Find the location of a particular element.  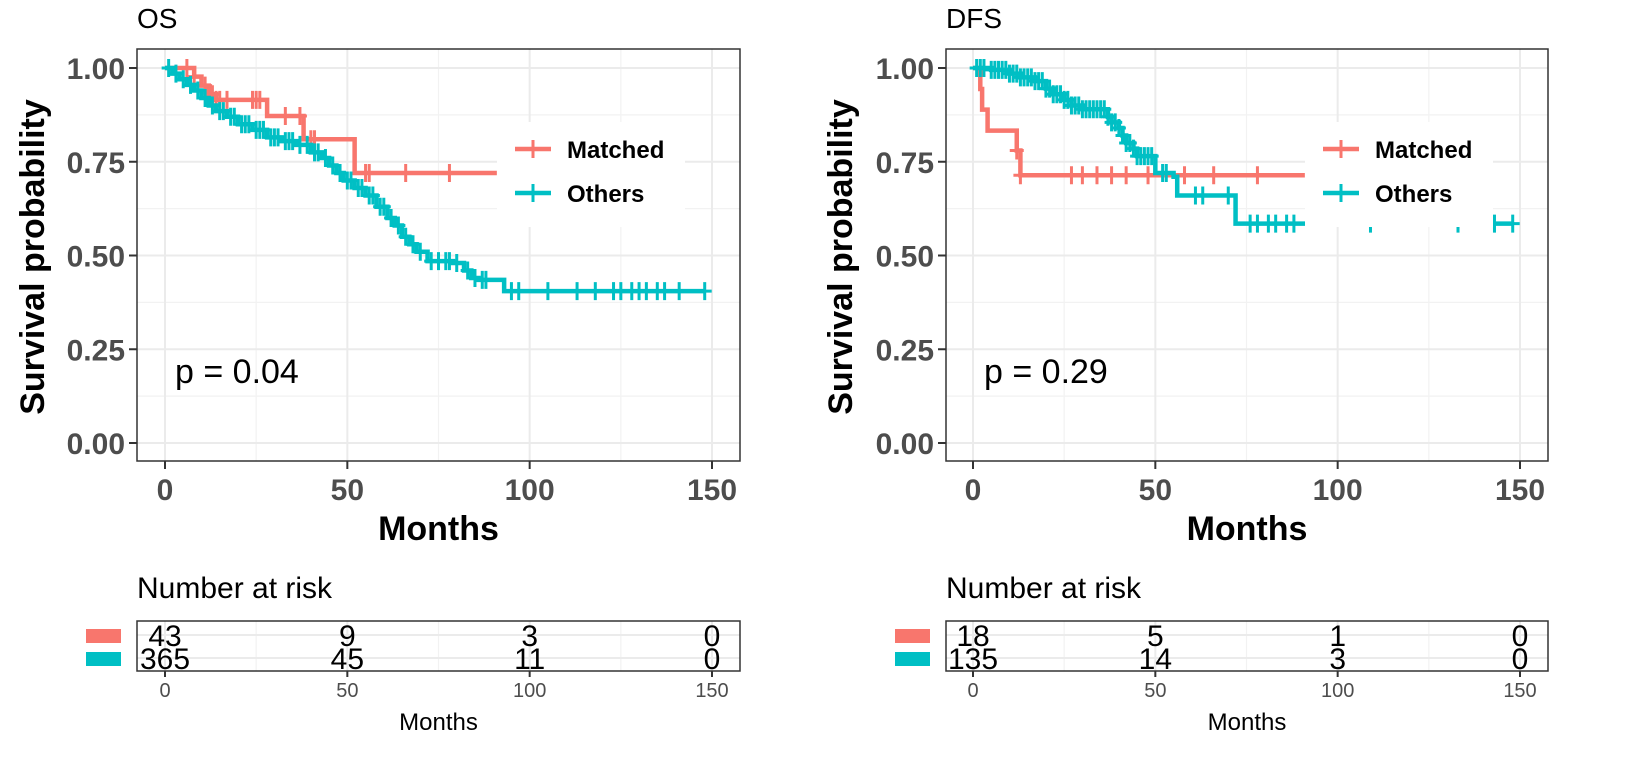

risk-count: 18 is located at coordinates (972, 636).